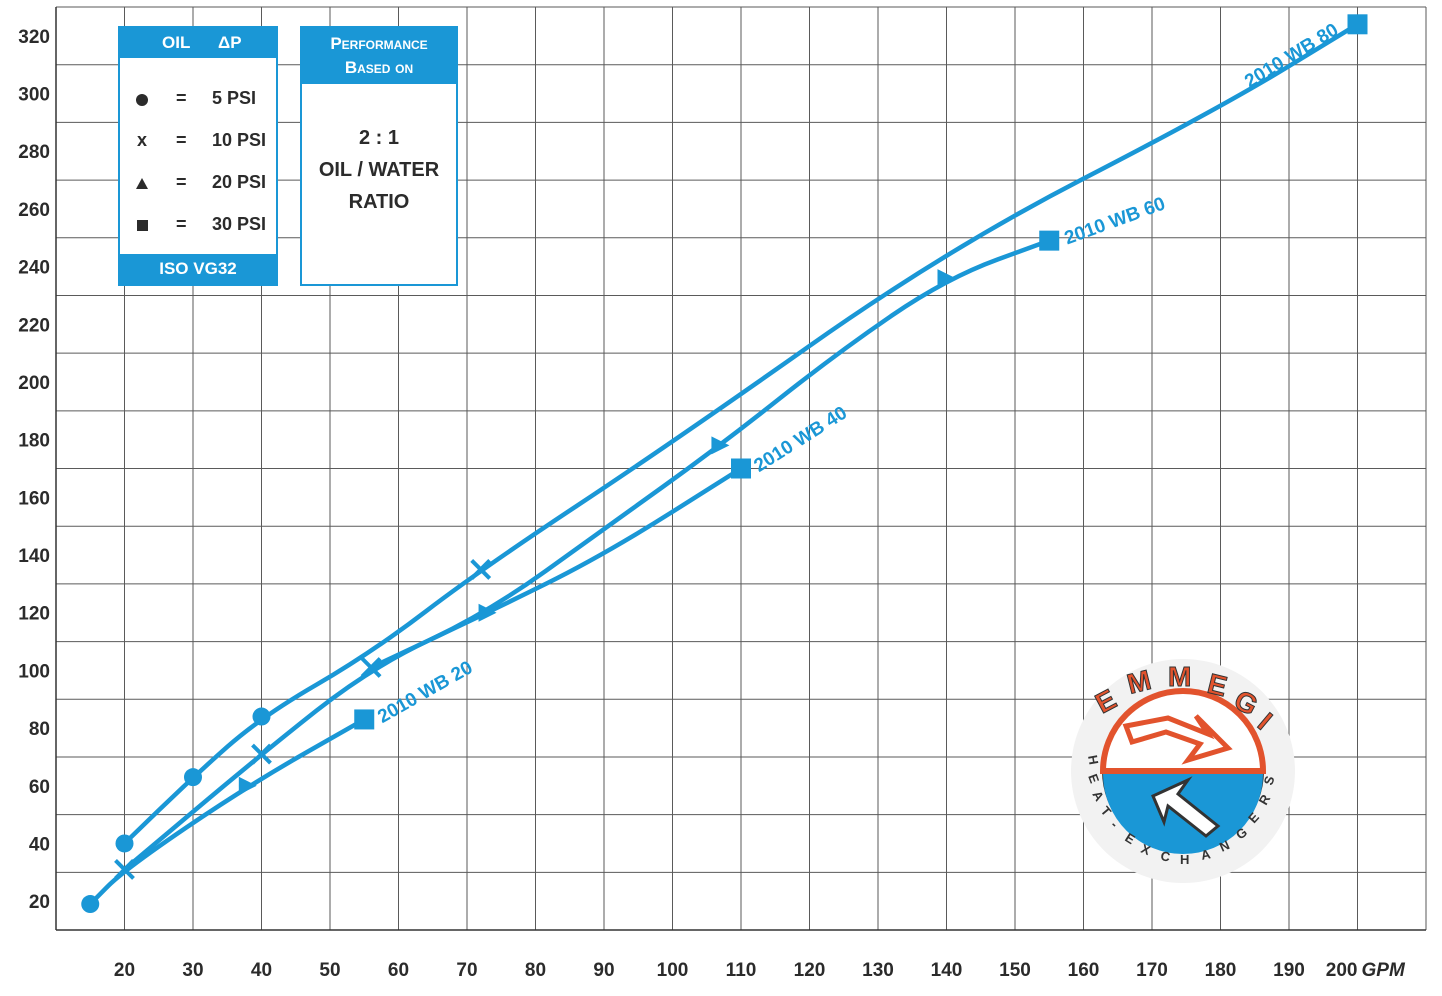  I want to click on performance-title-line1: Performance, so click(379, 43).